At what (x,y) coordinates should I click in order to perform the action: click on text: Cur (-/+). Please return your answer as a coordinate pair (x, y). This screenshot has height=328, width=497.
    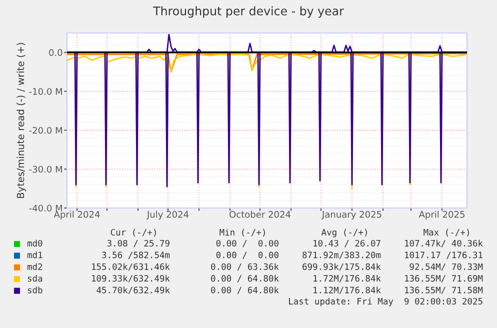
    Looking at the image, I should click on (133, 232).